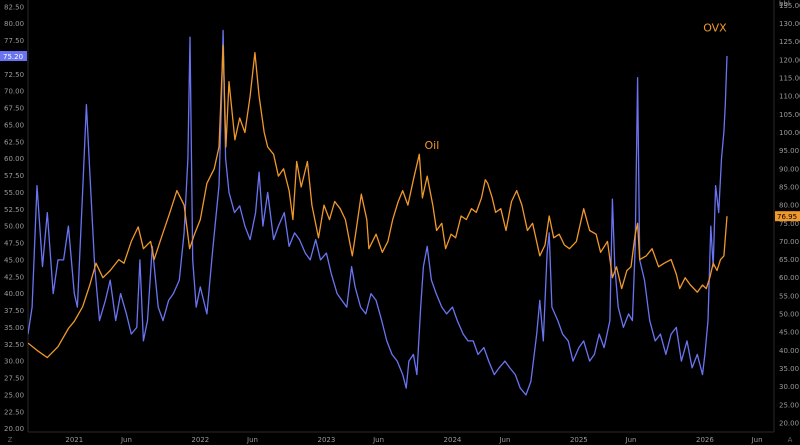  What do you see at coordinates (453, 440) in the screenshot?
I see `x-tick-label: 2024` at bounding box center [453, 440].